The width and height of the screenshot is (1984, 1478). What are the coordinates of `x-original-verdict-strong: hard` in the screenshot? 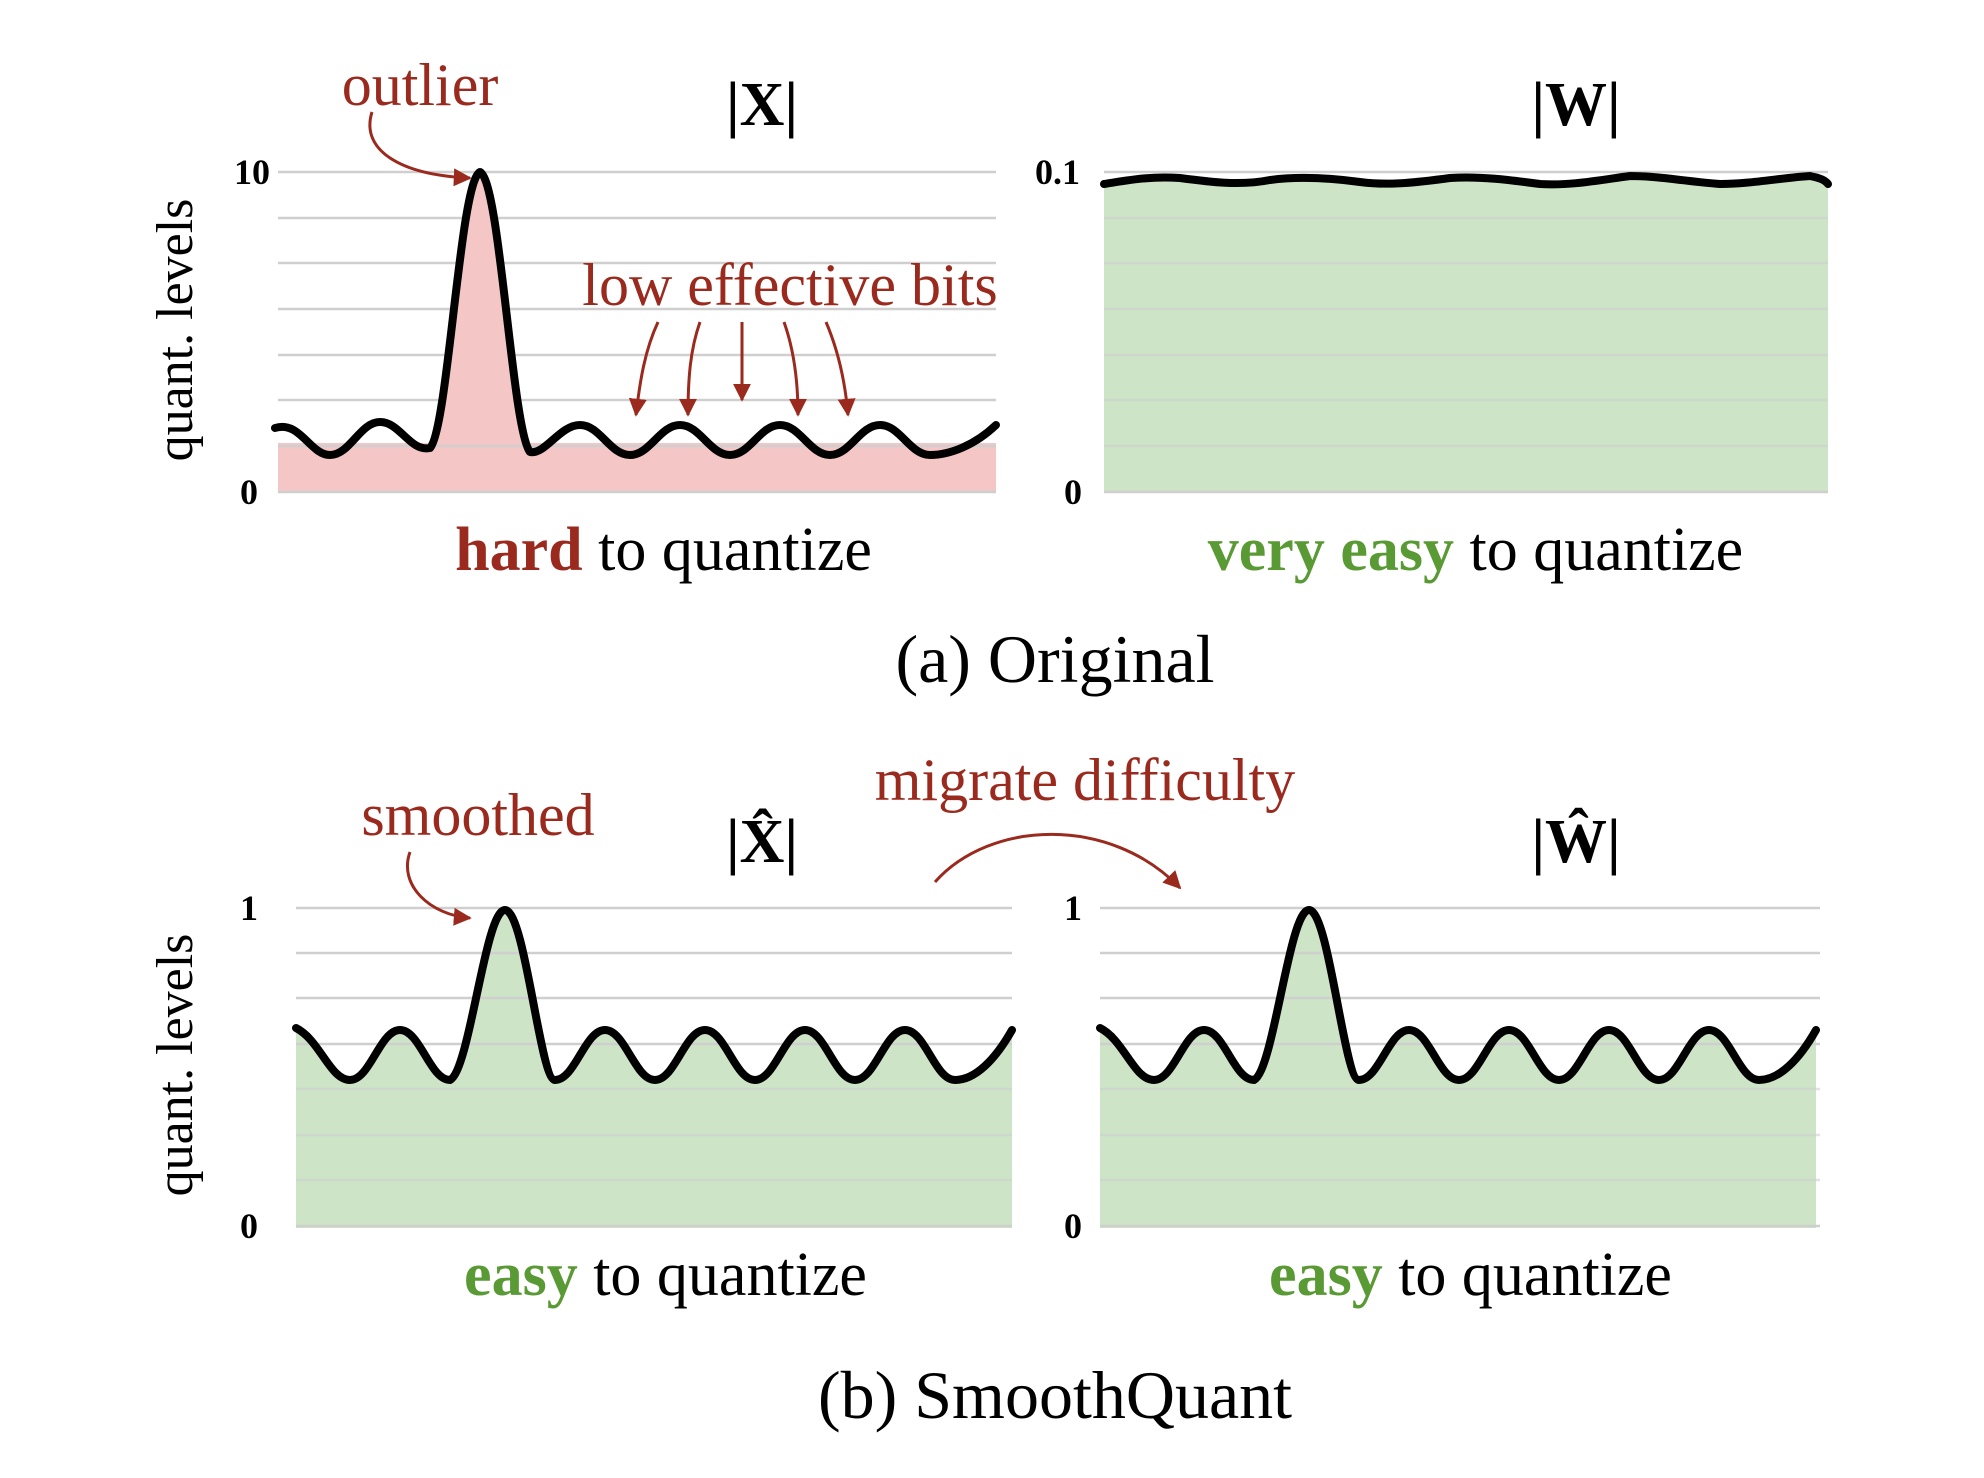 It's located at (518, 550).